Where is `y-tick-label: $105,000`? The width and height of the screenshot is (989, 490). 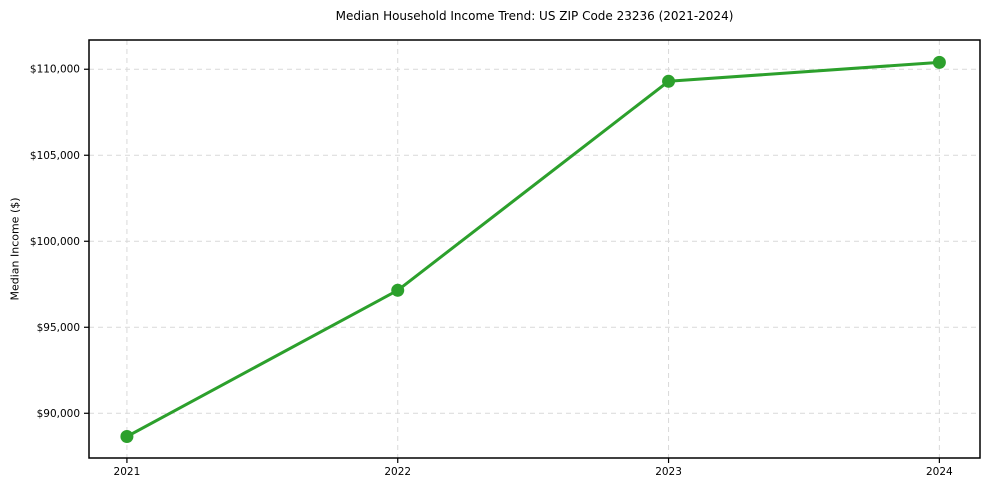 y-tick-label: $105,000 is located at coordinates (55, 156).